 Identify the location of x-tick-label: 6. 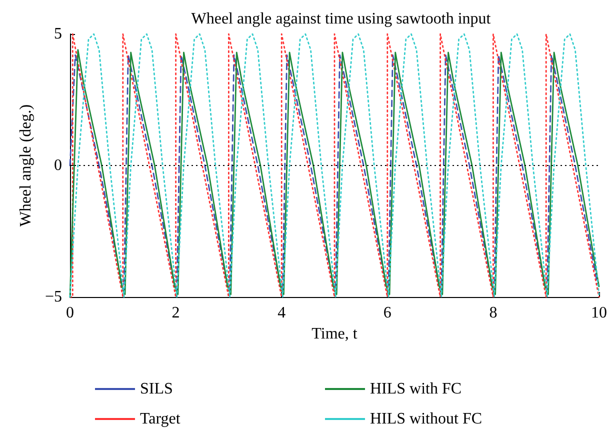
(387, 313).